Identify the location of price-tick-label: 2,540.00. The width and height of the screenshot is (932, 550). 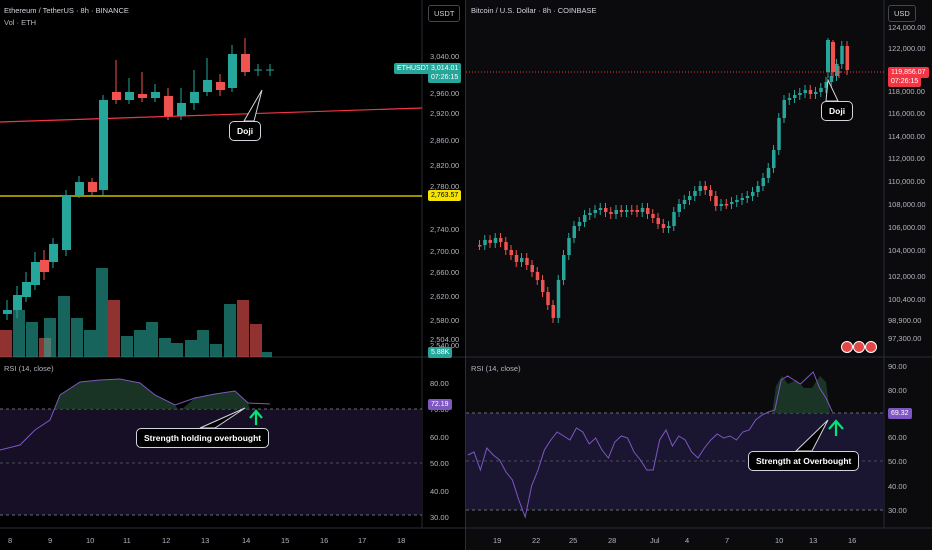
(445, 345).